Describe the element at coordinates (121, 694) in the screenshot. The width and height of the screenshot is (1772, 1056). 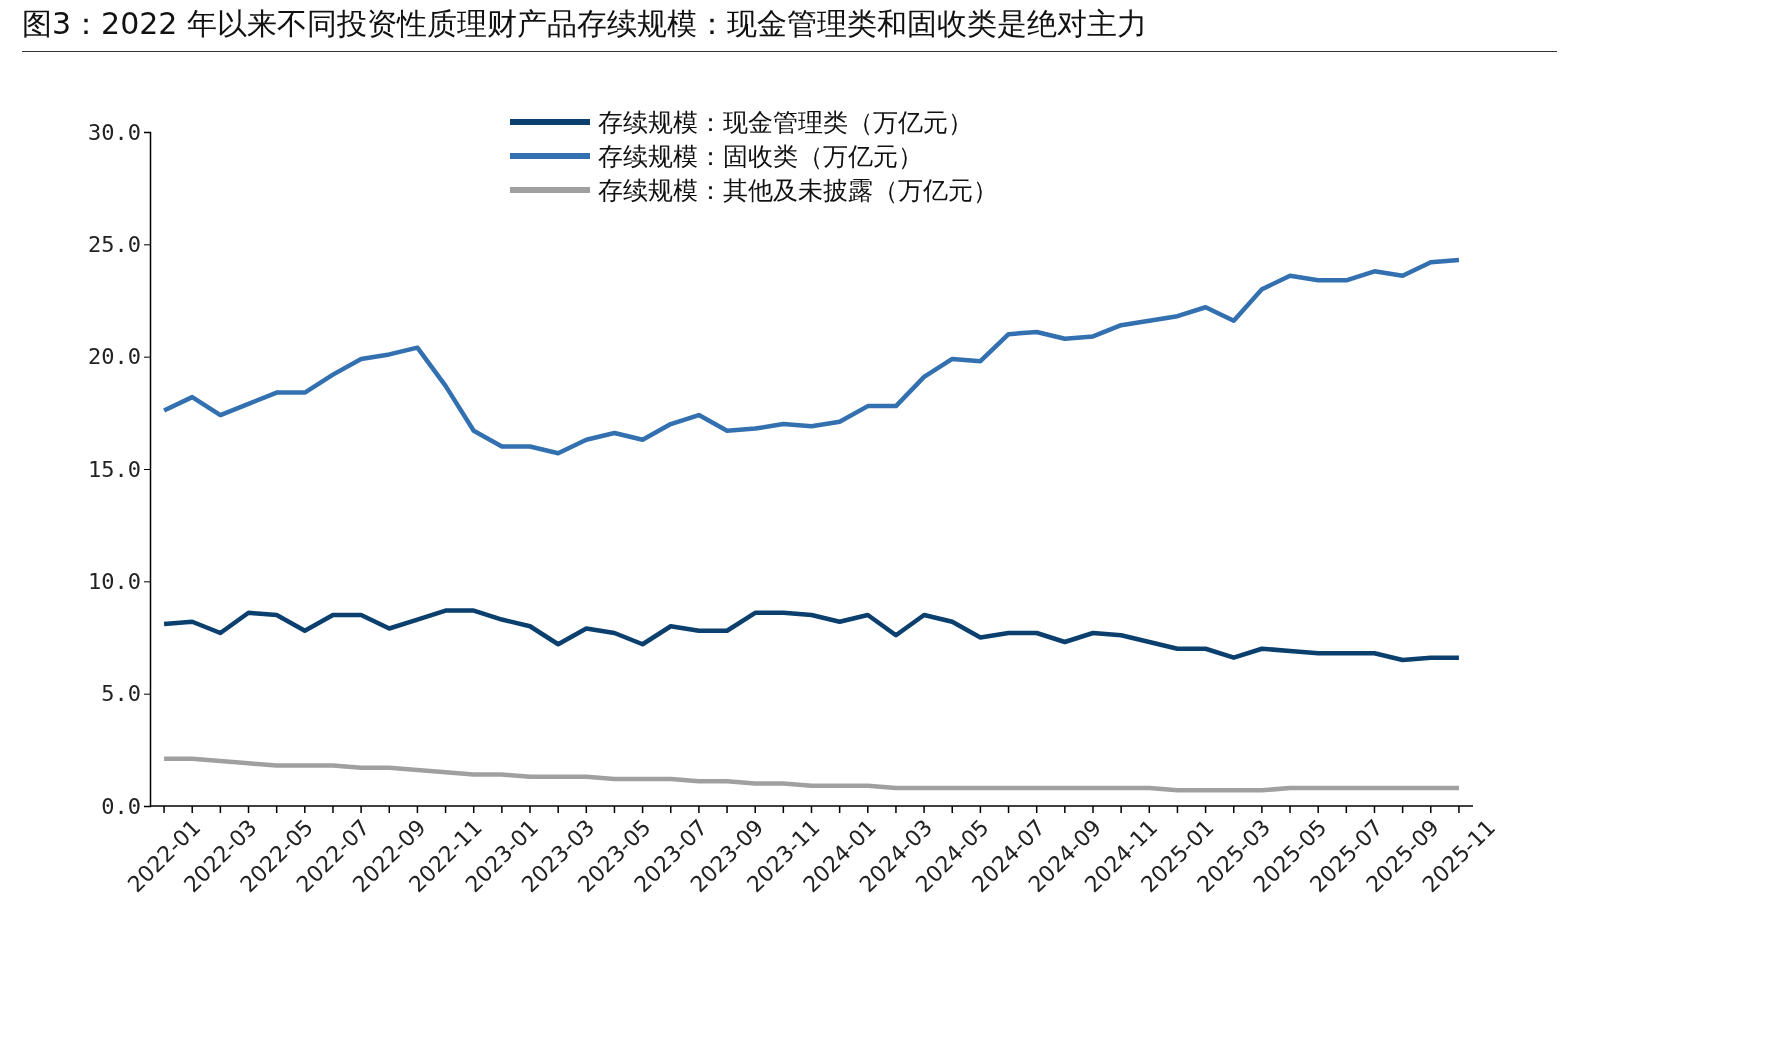
I see `y-tick-label: 5.0` at that location.